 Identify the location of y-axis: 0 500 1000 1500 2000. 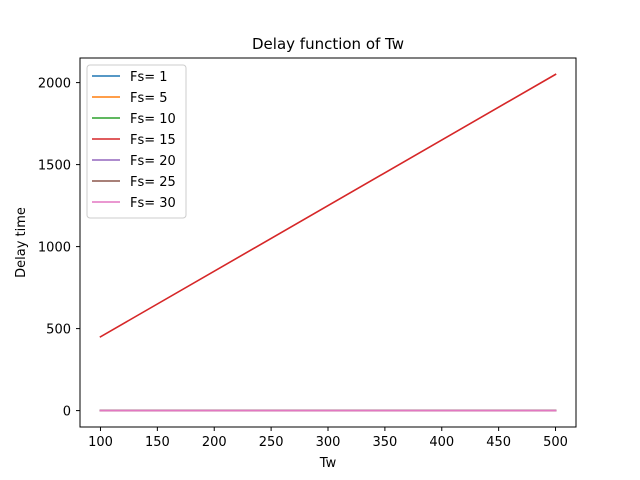
(59, 248).